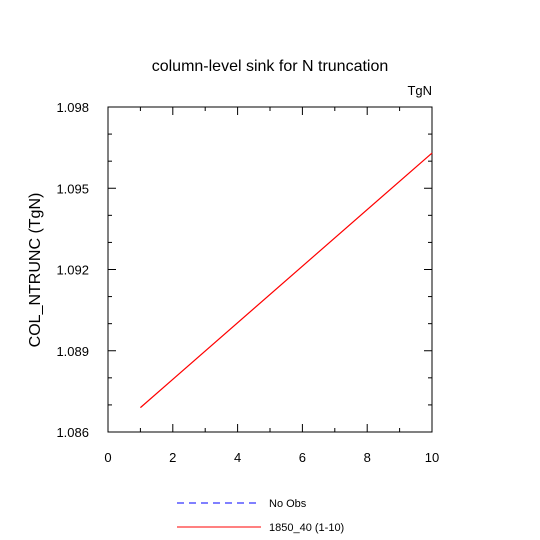 This screenshot has height=540, width=540. I want to click on x-tick-label: 4, so click(237, 457).